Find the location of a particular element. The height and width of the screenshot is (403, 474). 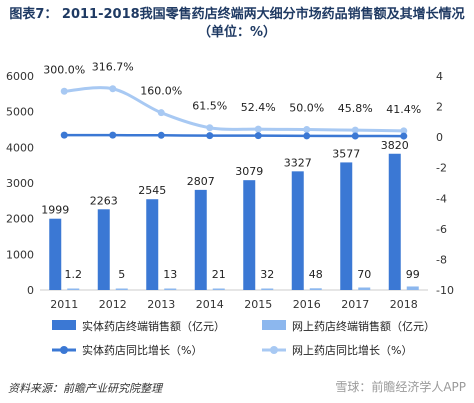

legend-swatch-physical-sales is located at coordinates (64, 325).